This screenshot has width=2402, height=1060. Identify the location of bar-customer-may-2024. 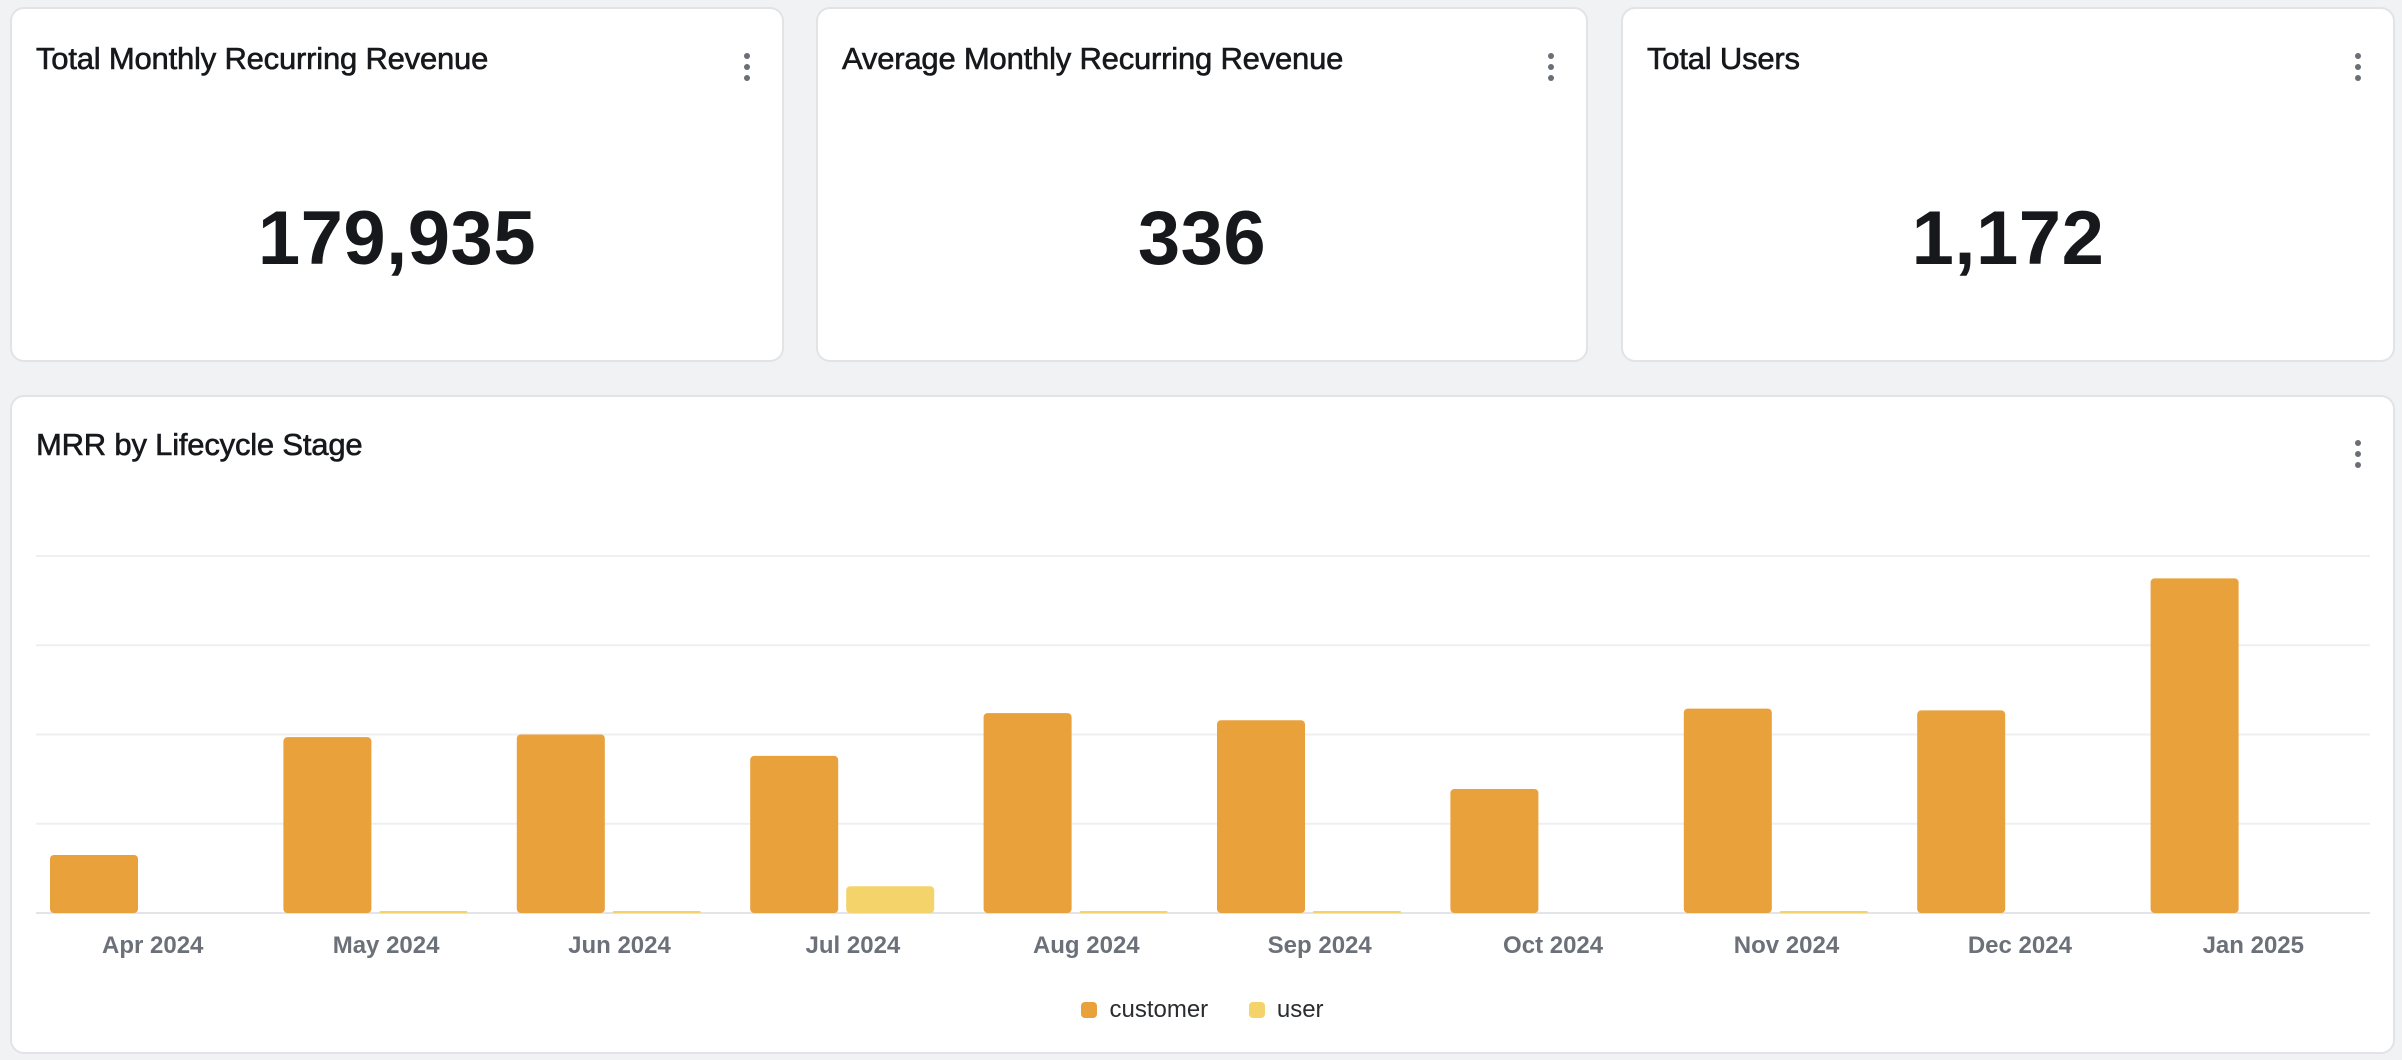
(327, 825).